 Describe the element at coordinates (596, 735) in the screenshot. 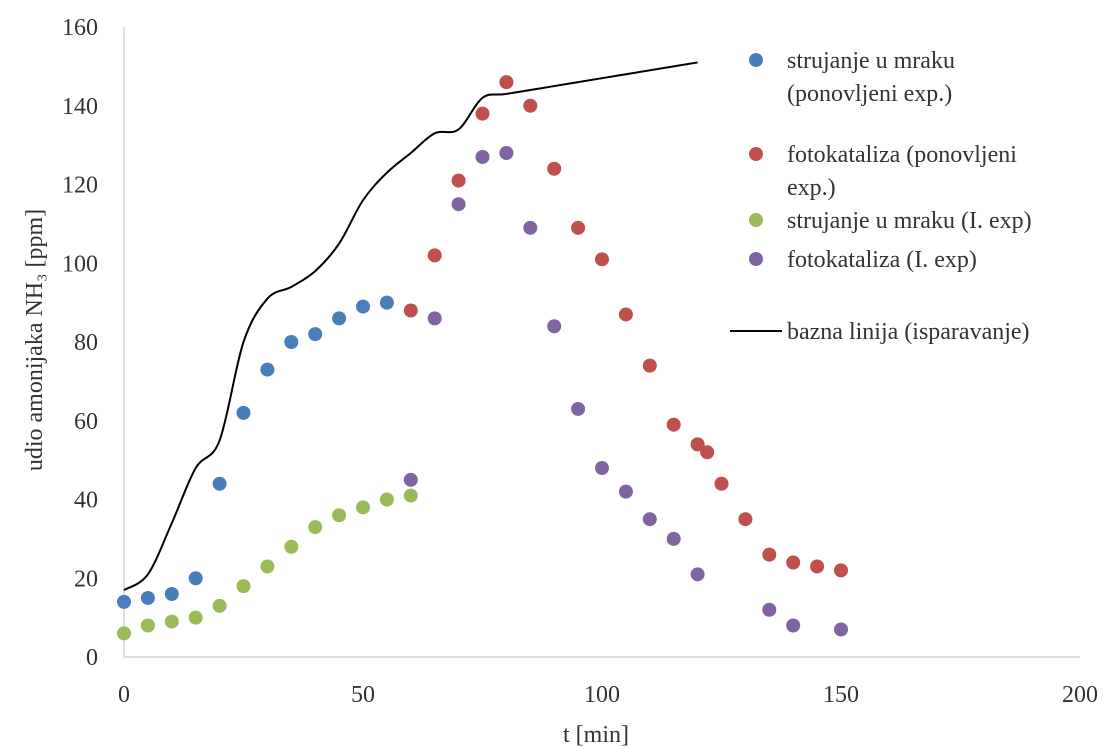

I see `x-axis-title: t [min]` at that location.